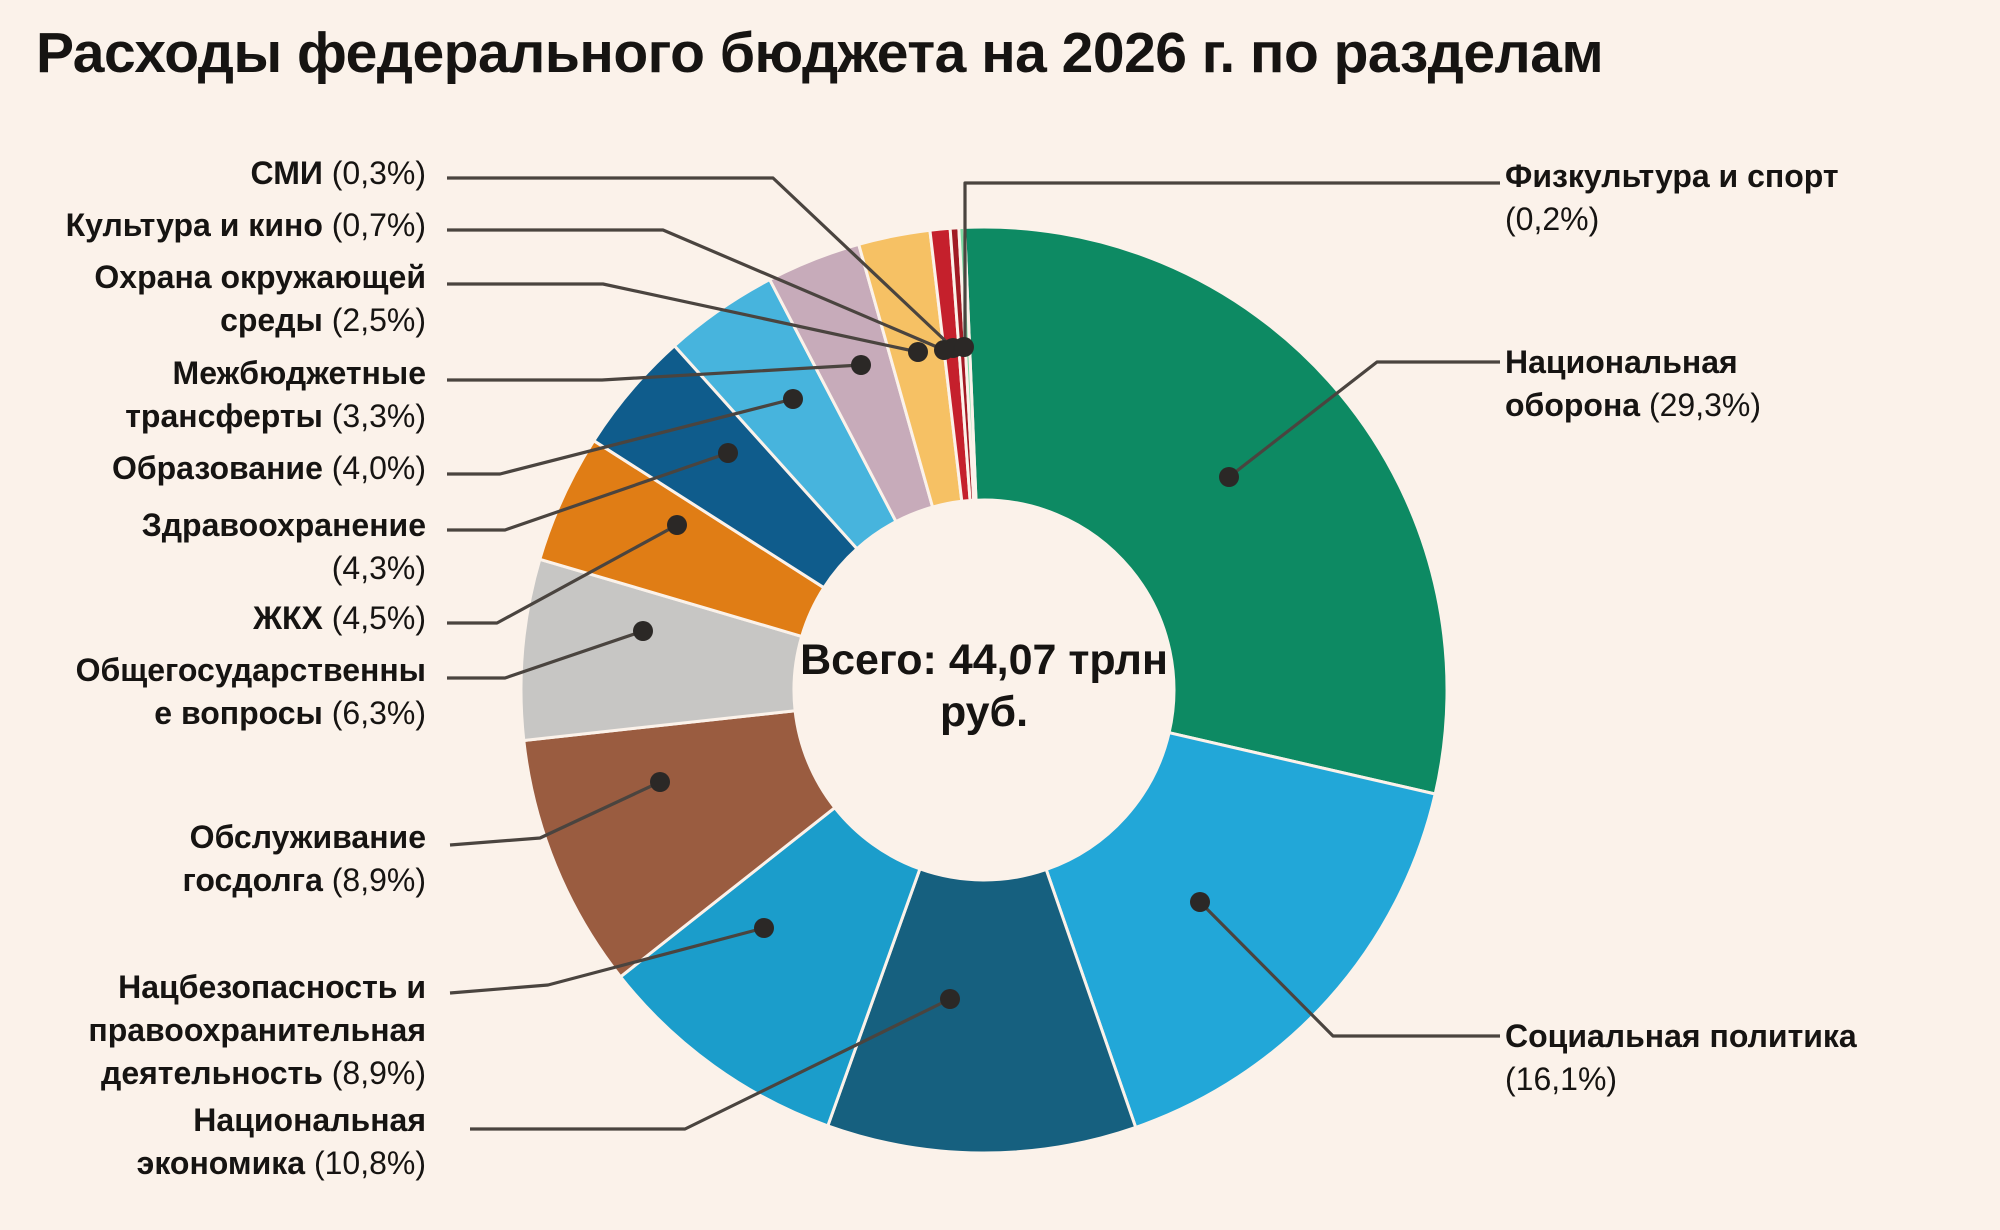  Describe the element at coordinates (918, 352) in the screenshot. I see `leader-dot-ohrana` at that location.